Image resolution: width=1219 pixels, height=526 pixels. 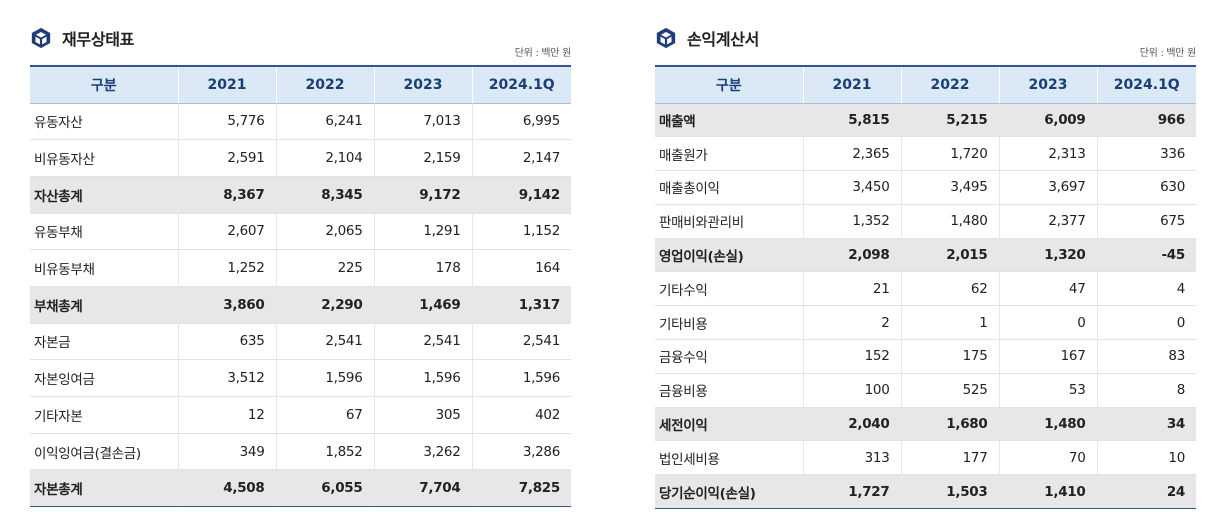 I want to click on value-cell: 2,313, so click(x=1047, y=154).